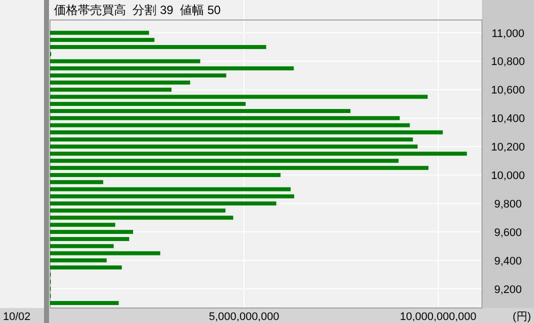 This screenshot has height=323, width=534. Describe the element at coordinates (508, 176) in the screenshot. I see `y-tick-label: 10,000` at that location.